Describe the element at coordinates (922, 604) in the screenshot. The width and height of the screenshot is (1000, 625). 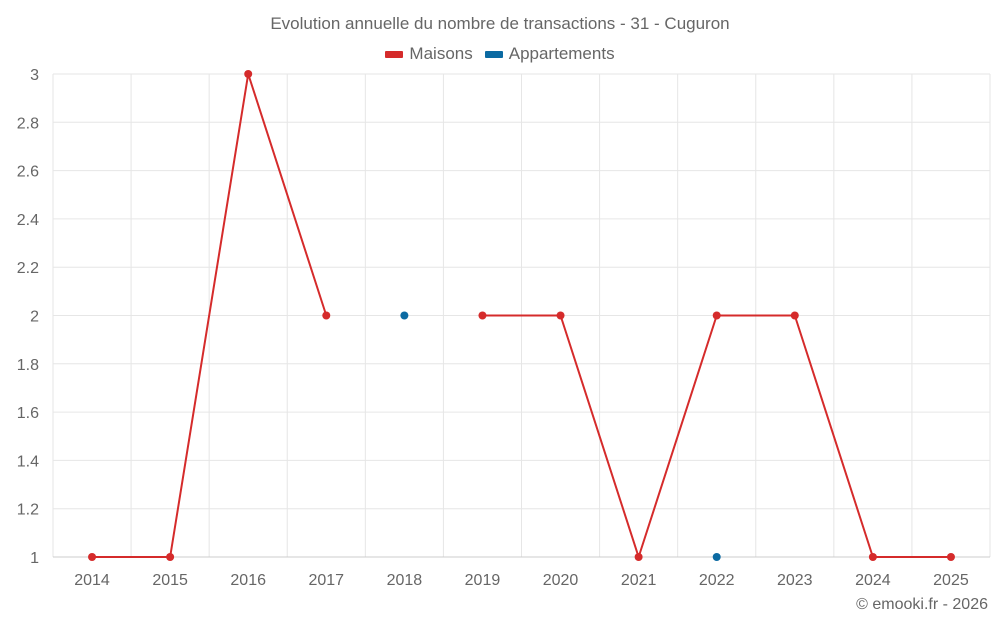
I see `credit-text: © emooki.fr - 2026` at that location.